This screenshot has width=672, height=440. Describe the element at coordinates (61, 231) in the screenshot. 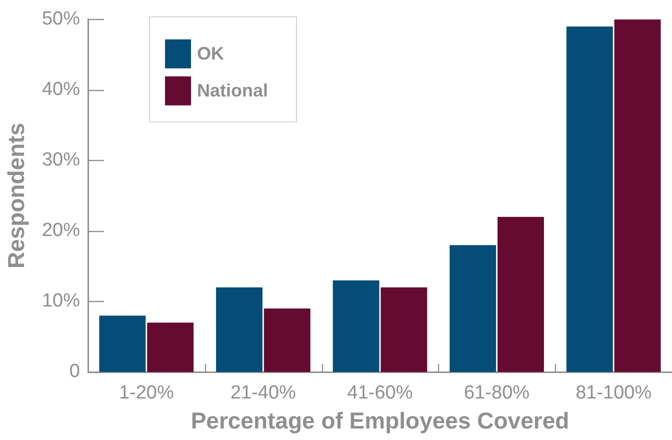

I see `y-tick-label: 20%` at that location.